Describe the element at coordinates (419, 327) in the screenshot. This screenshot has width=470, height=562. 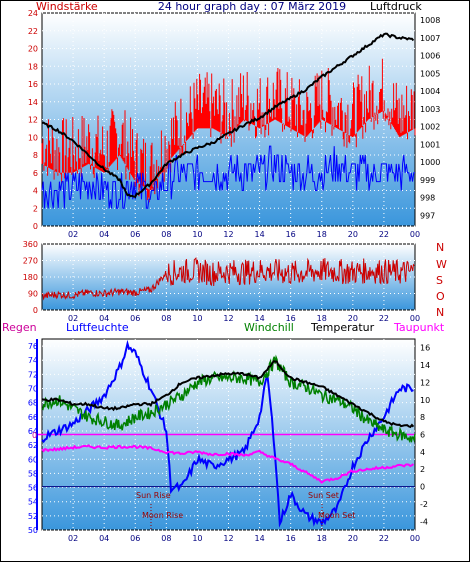
I see `legend-taupunkt: Taupunkt` at that location.